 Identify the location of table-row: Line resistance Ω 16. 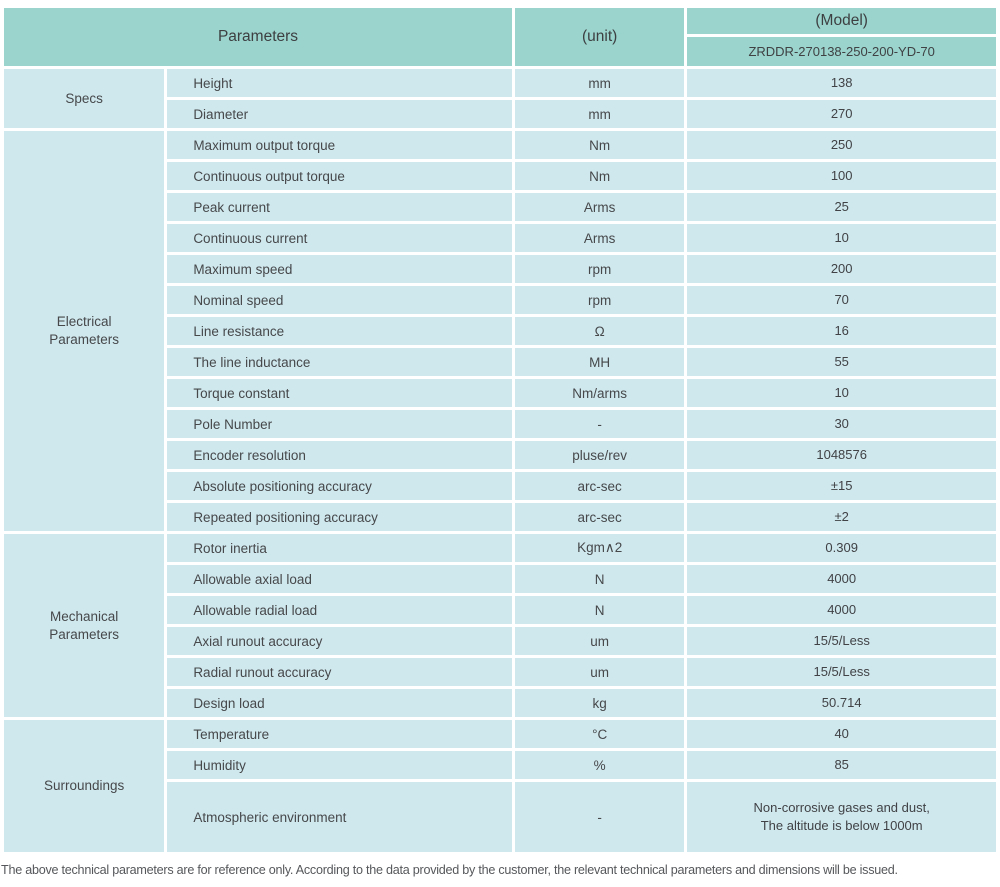
(500, 331).